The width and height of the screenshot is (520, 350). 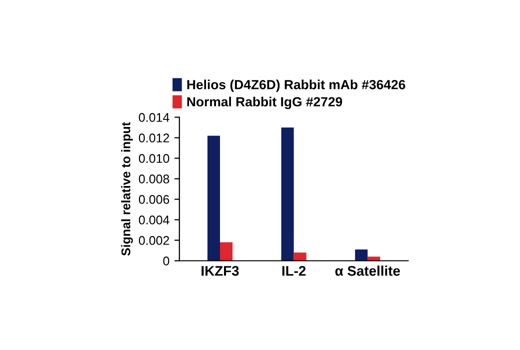 I want to click on y-axis-title: Signal relative to input, so click(x=127, y=189).